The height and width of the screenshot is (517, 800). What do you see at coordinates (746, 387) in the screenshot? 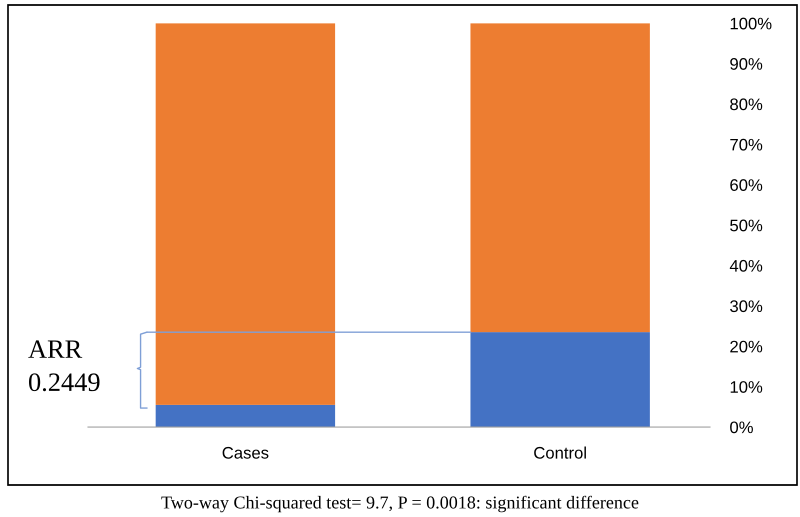
I see `y-tick-label: 10%` at bounding box center [746, 387].